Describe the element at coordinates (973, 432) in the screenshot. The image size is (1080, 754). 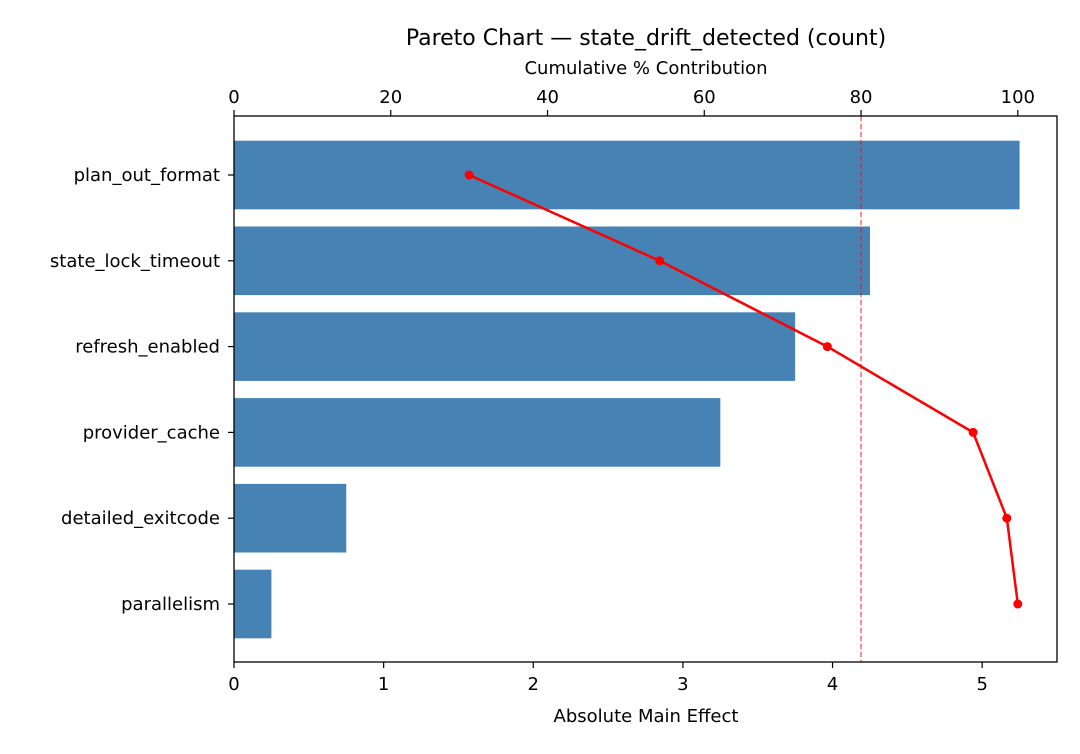
I see `cumulative-point-provider_cache` at that location.